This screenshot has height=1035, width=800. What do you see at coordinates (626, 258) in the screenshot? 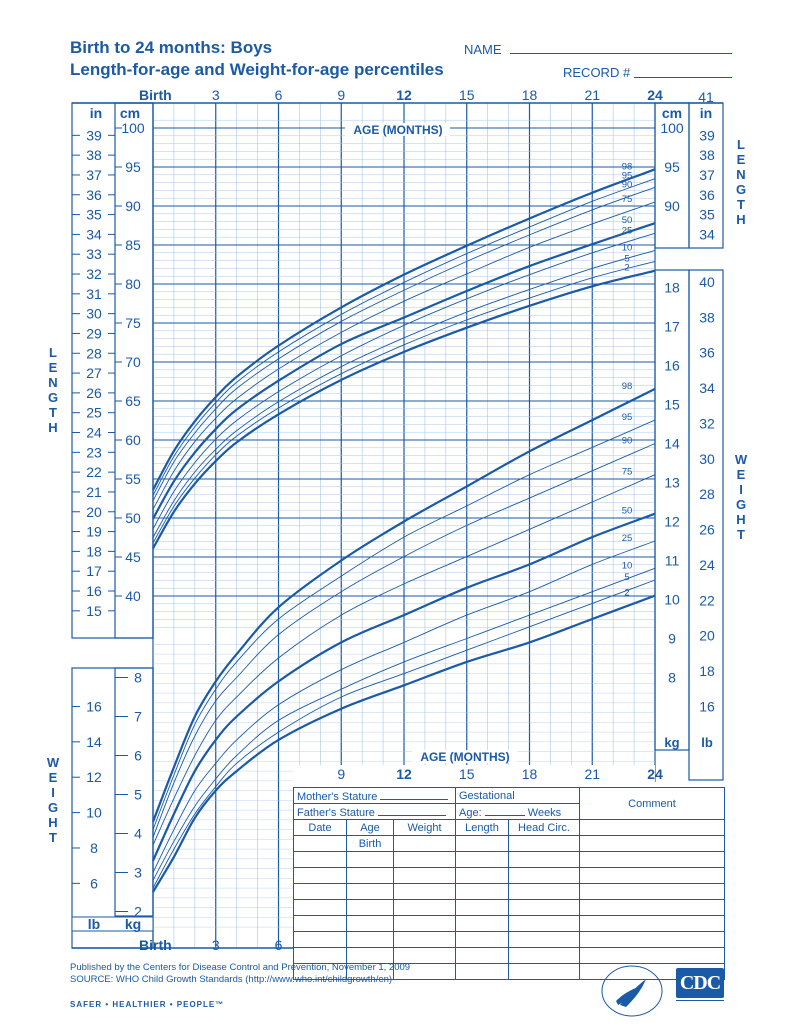
I see `length-percentile-label: 5` at bounding box center [626, 258].